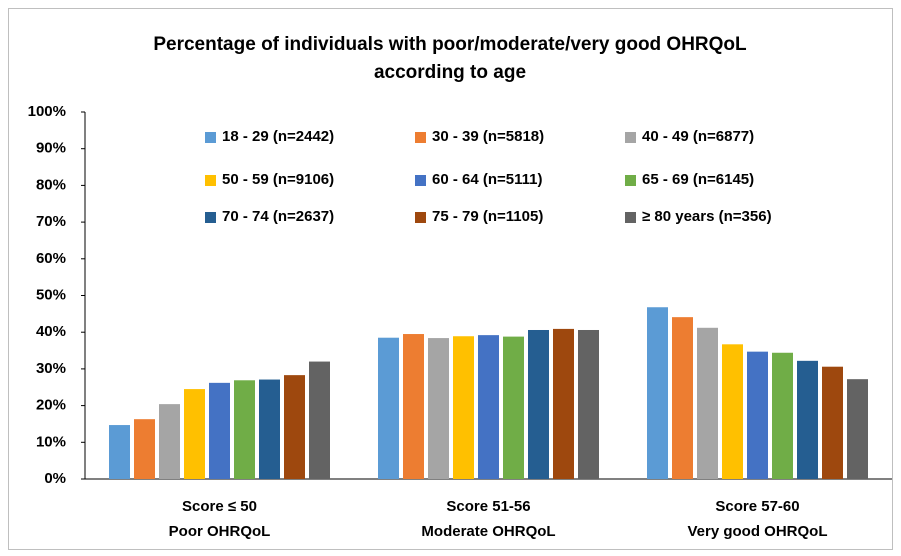 The width and height of the screenshot is (901, 556). What do you see at coordinates (51, 258) in the screenshot?
I see `y-tick-label: 60%` at bounding box center [51, 258].